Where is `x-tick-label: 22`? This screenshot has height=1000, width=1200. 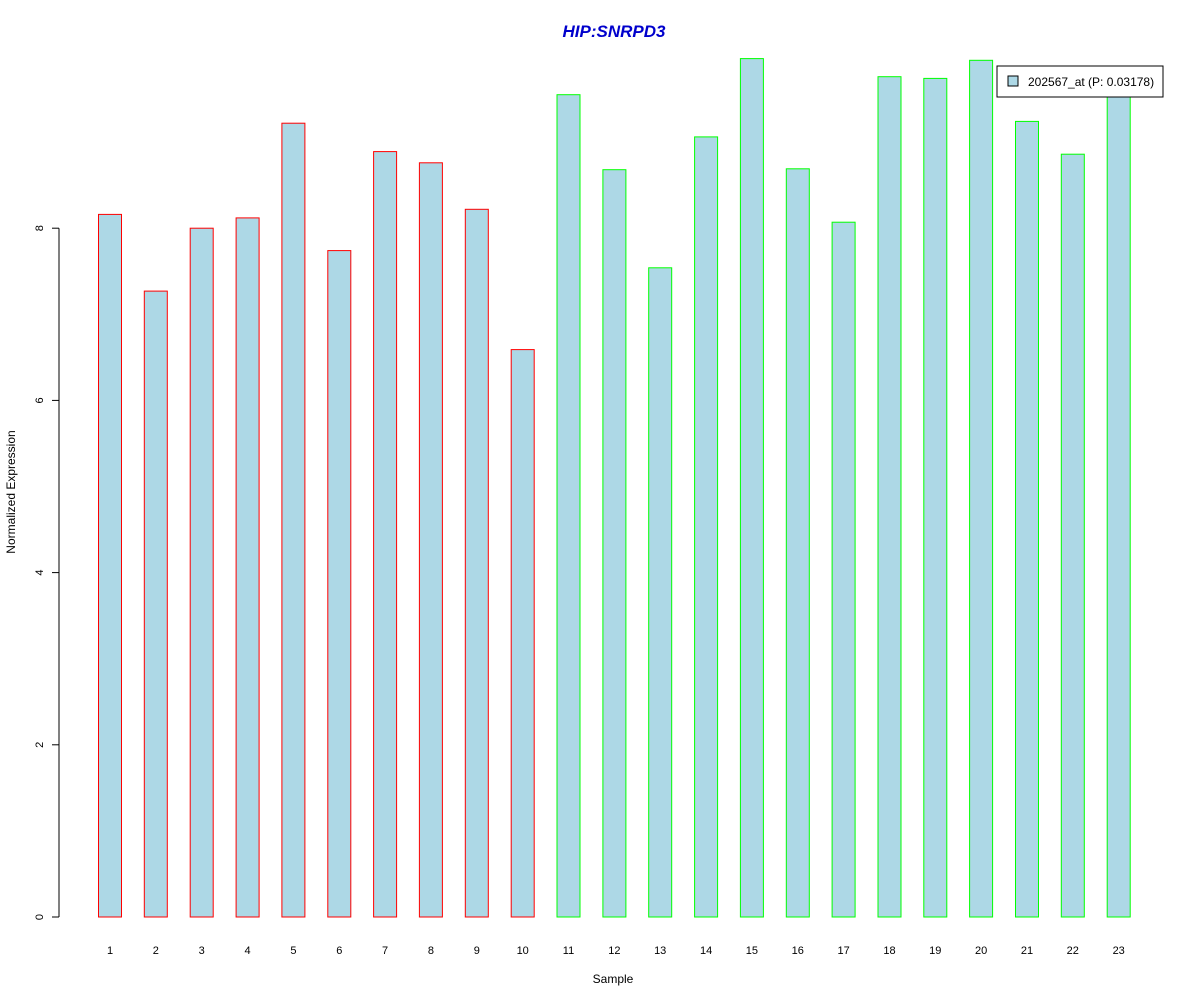 x-tick-label: 22 is located at coordinates (1073, 951).